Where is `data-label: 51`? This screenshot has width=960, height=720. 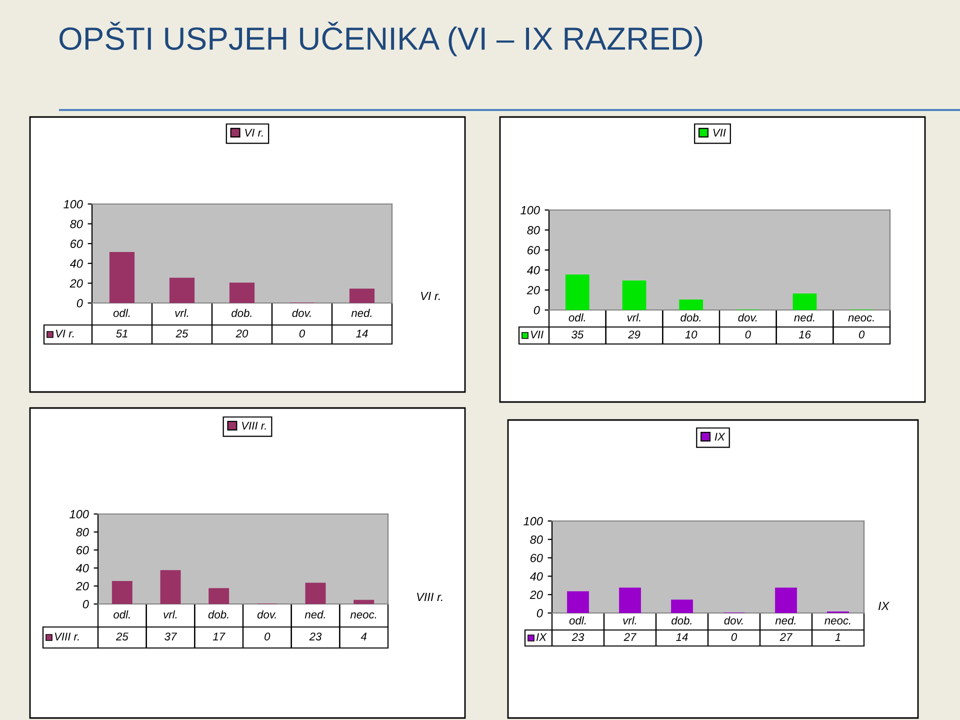
data-label: 51 is located at coordinates (122, 334).